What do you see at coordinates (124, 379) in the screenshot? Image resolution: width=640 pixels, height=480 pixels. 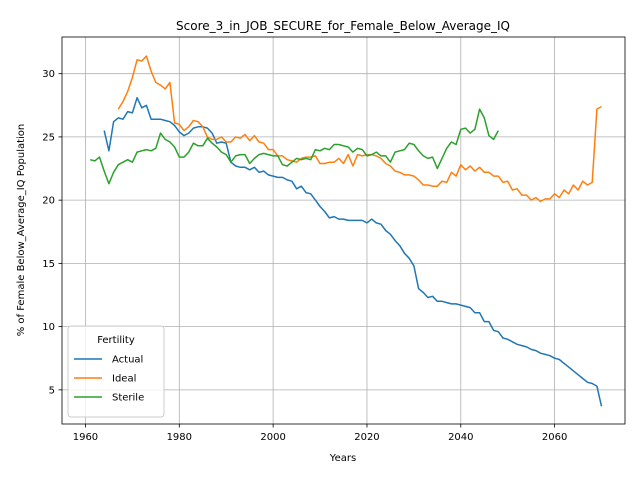 I see `legend-label-ideal: Ideal` at bounding box center [124, 379].